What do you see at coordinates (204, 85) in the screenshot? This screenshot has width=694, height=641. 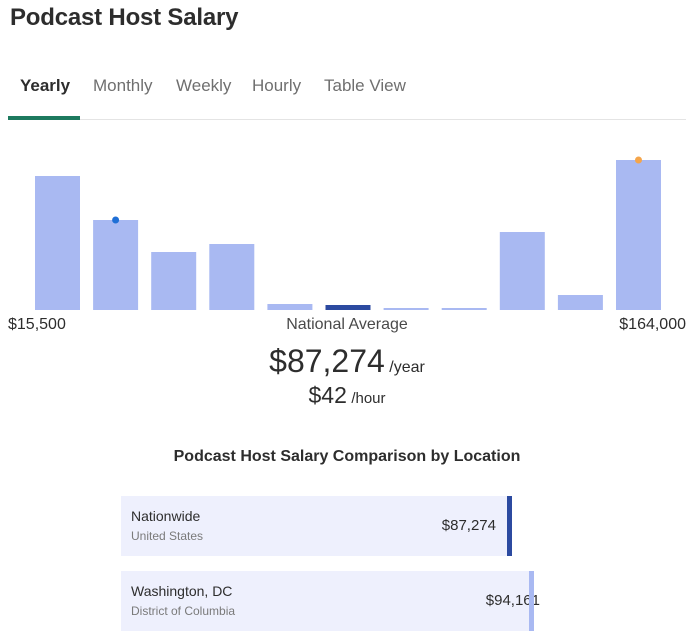 I see `tab-weekly: Weekly` at bounding box center [204, 85].